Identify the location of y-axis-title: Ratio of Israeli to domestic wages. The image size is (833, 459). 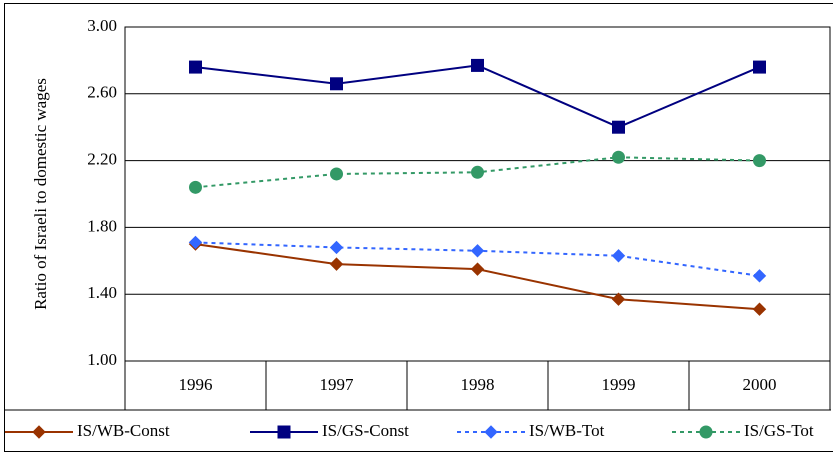
(40, 194).